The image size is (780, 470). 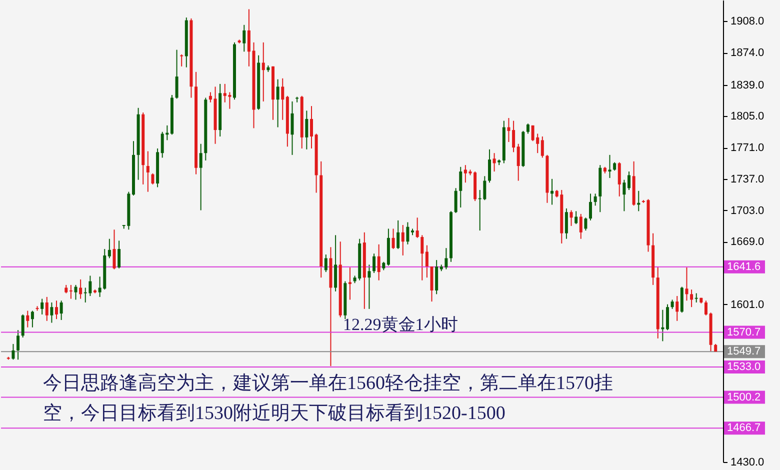 What do you see at coordinates (747, 179) in the screenshot?
I see `y-tick-label: 1737.0` at bounding box center [747, 179].